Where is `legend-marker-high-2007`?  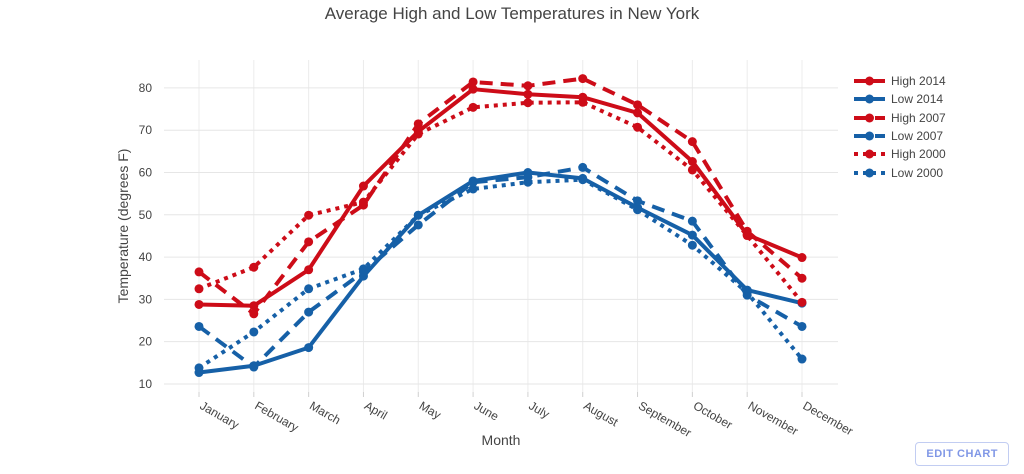
legend-marker-high-2007 is located at coordinates (869, 118).